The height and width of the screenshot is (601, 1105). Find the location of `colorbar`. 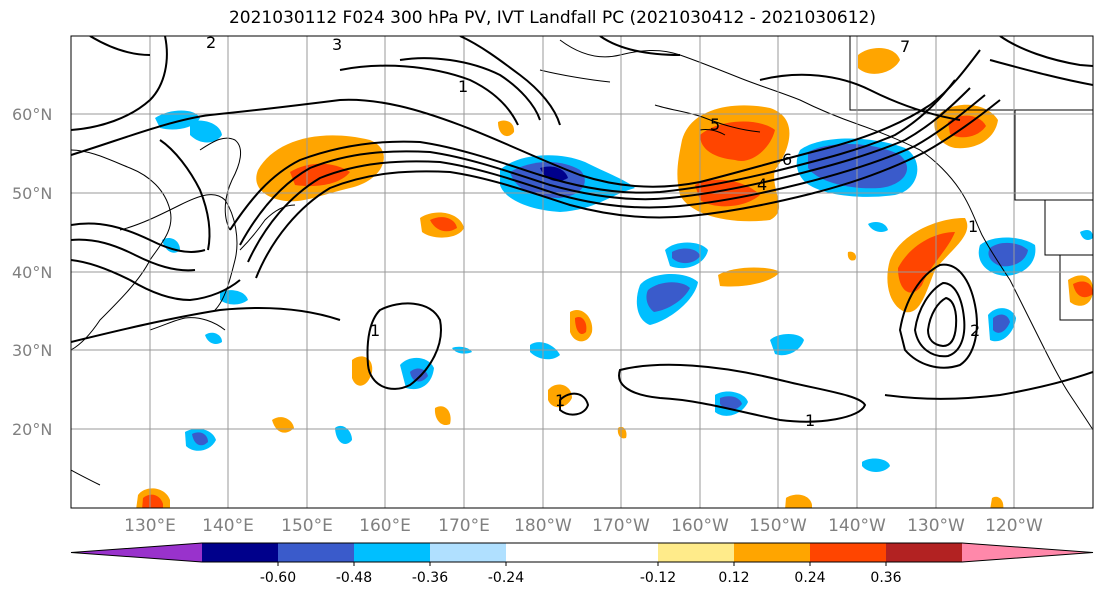

colorbar is located at coordinates (582, 552).